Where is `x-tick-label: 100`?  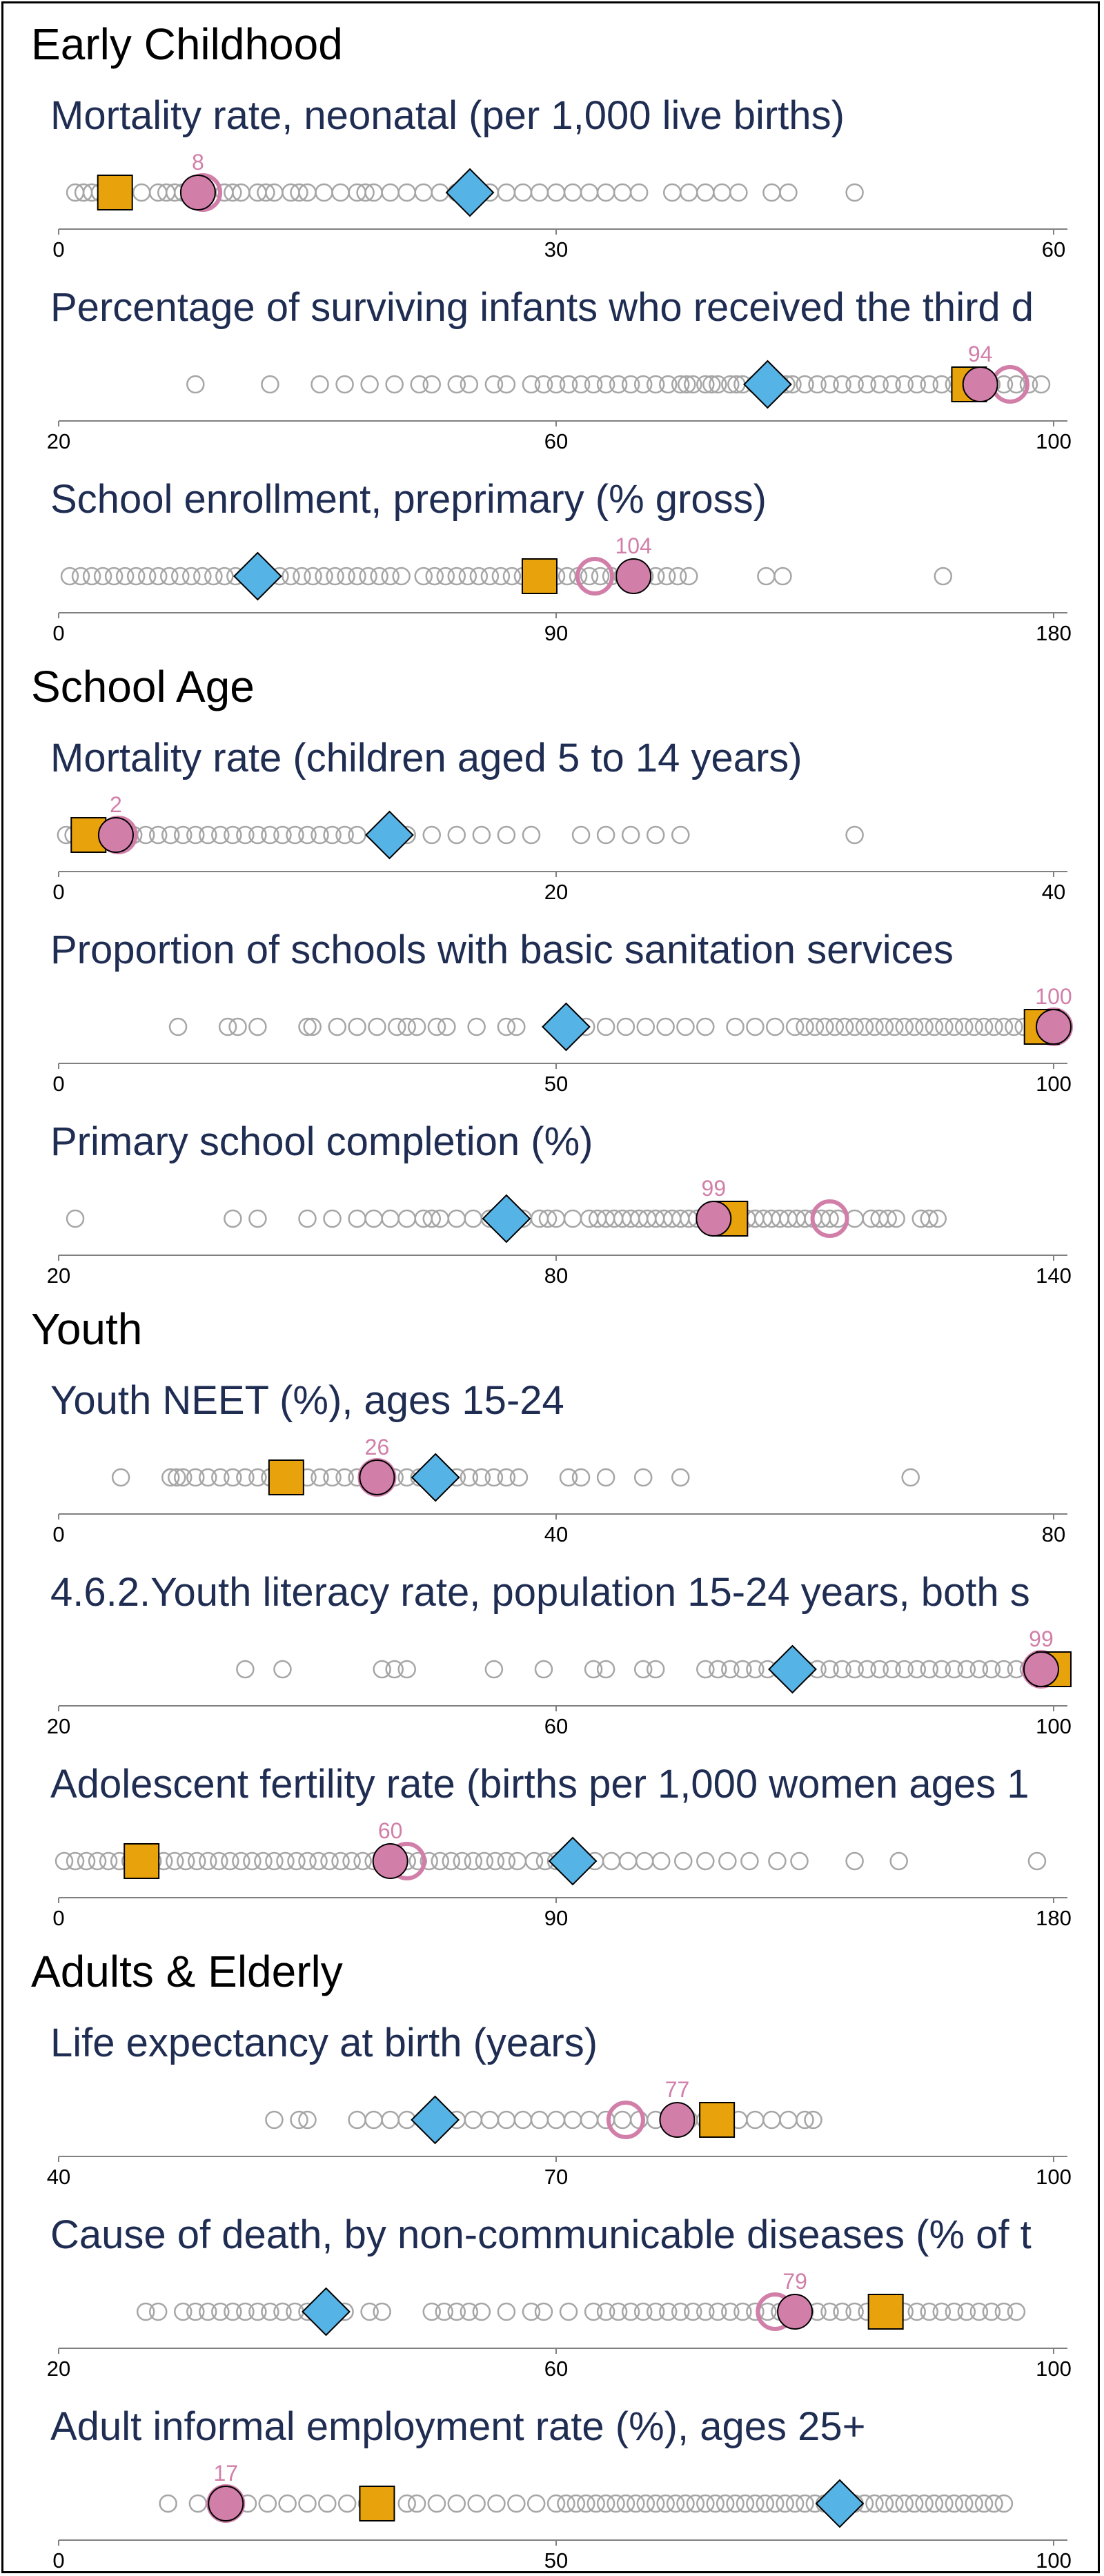 x-tick-label: 100 is located at coordinates (1054, 1726).